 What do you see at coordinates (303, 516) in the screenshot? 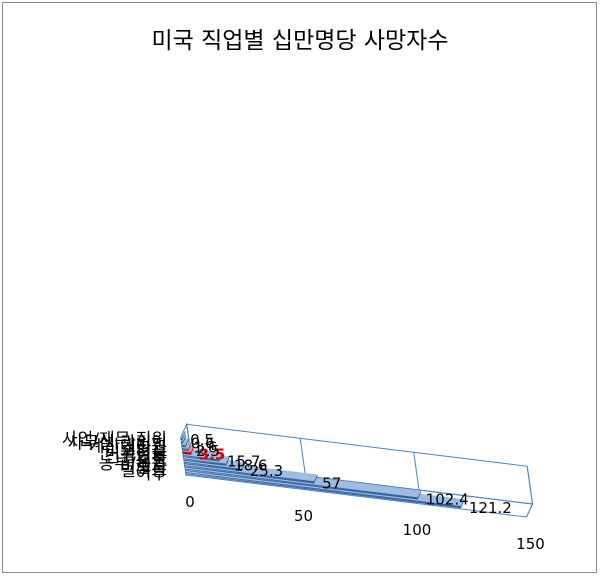
I see `x-tick-label: 50` at bounding box center [303, 516].